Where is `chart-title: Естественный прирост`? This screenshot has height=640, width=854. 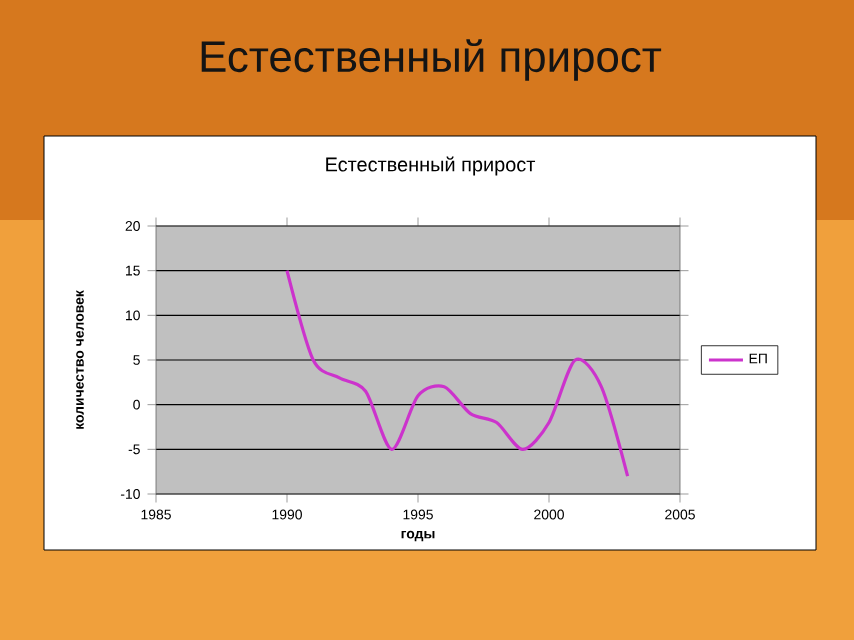
chart-title: Естественный прирост is located at coordinates (431, 60).